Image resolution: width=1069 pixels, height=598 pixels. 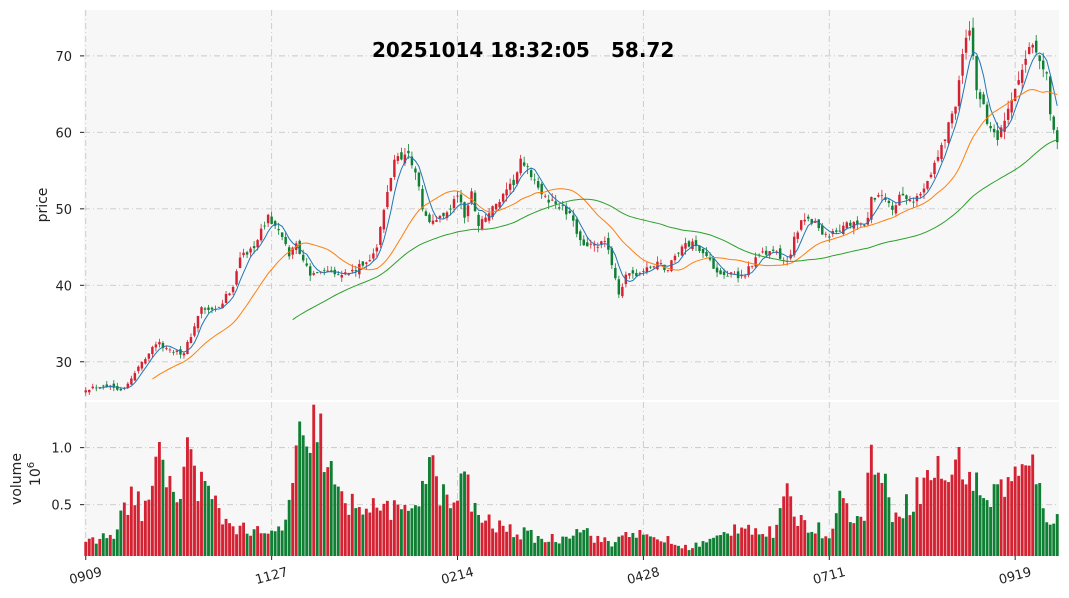 What do you see at coordinates (61, 449) in the screenshot?
I see `volume-ytick-label: 1.0` at bounding box center [61, 449].